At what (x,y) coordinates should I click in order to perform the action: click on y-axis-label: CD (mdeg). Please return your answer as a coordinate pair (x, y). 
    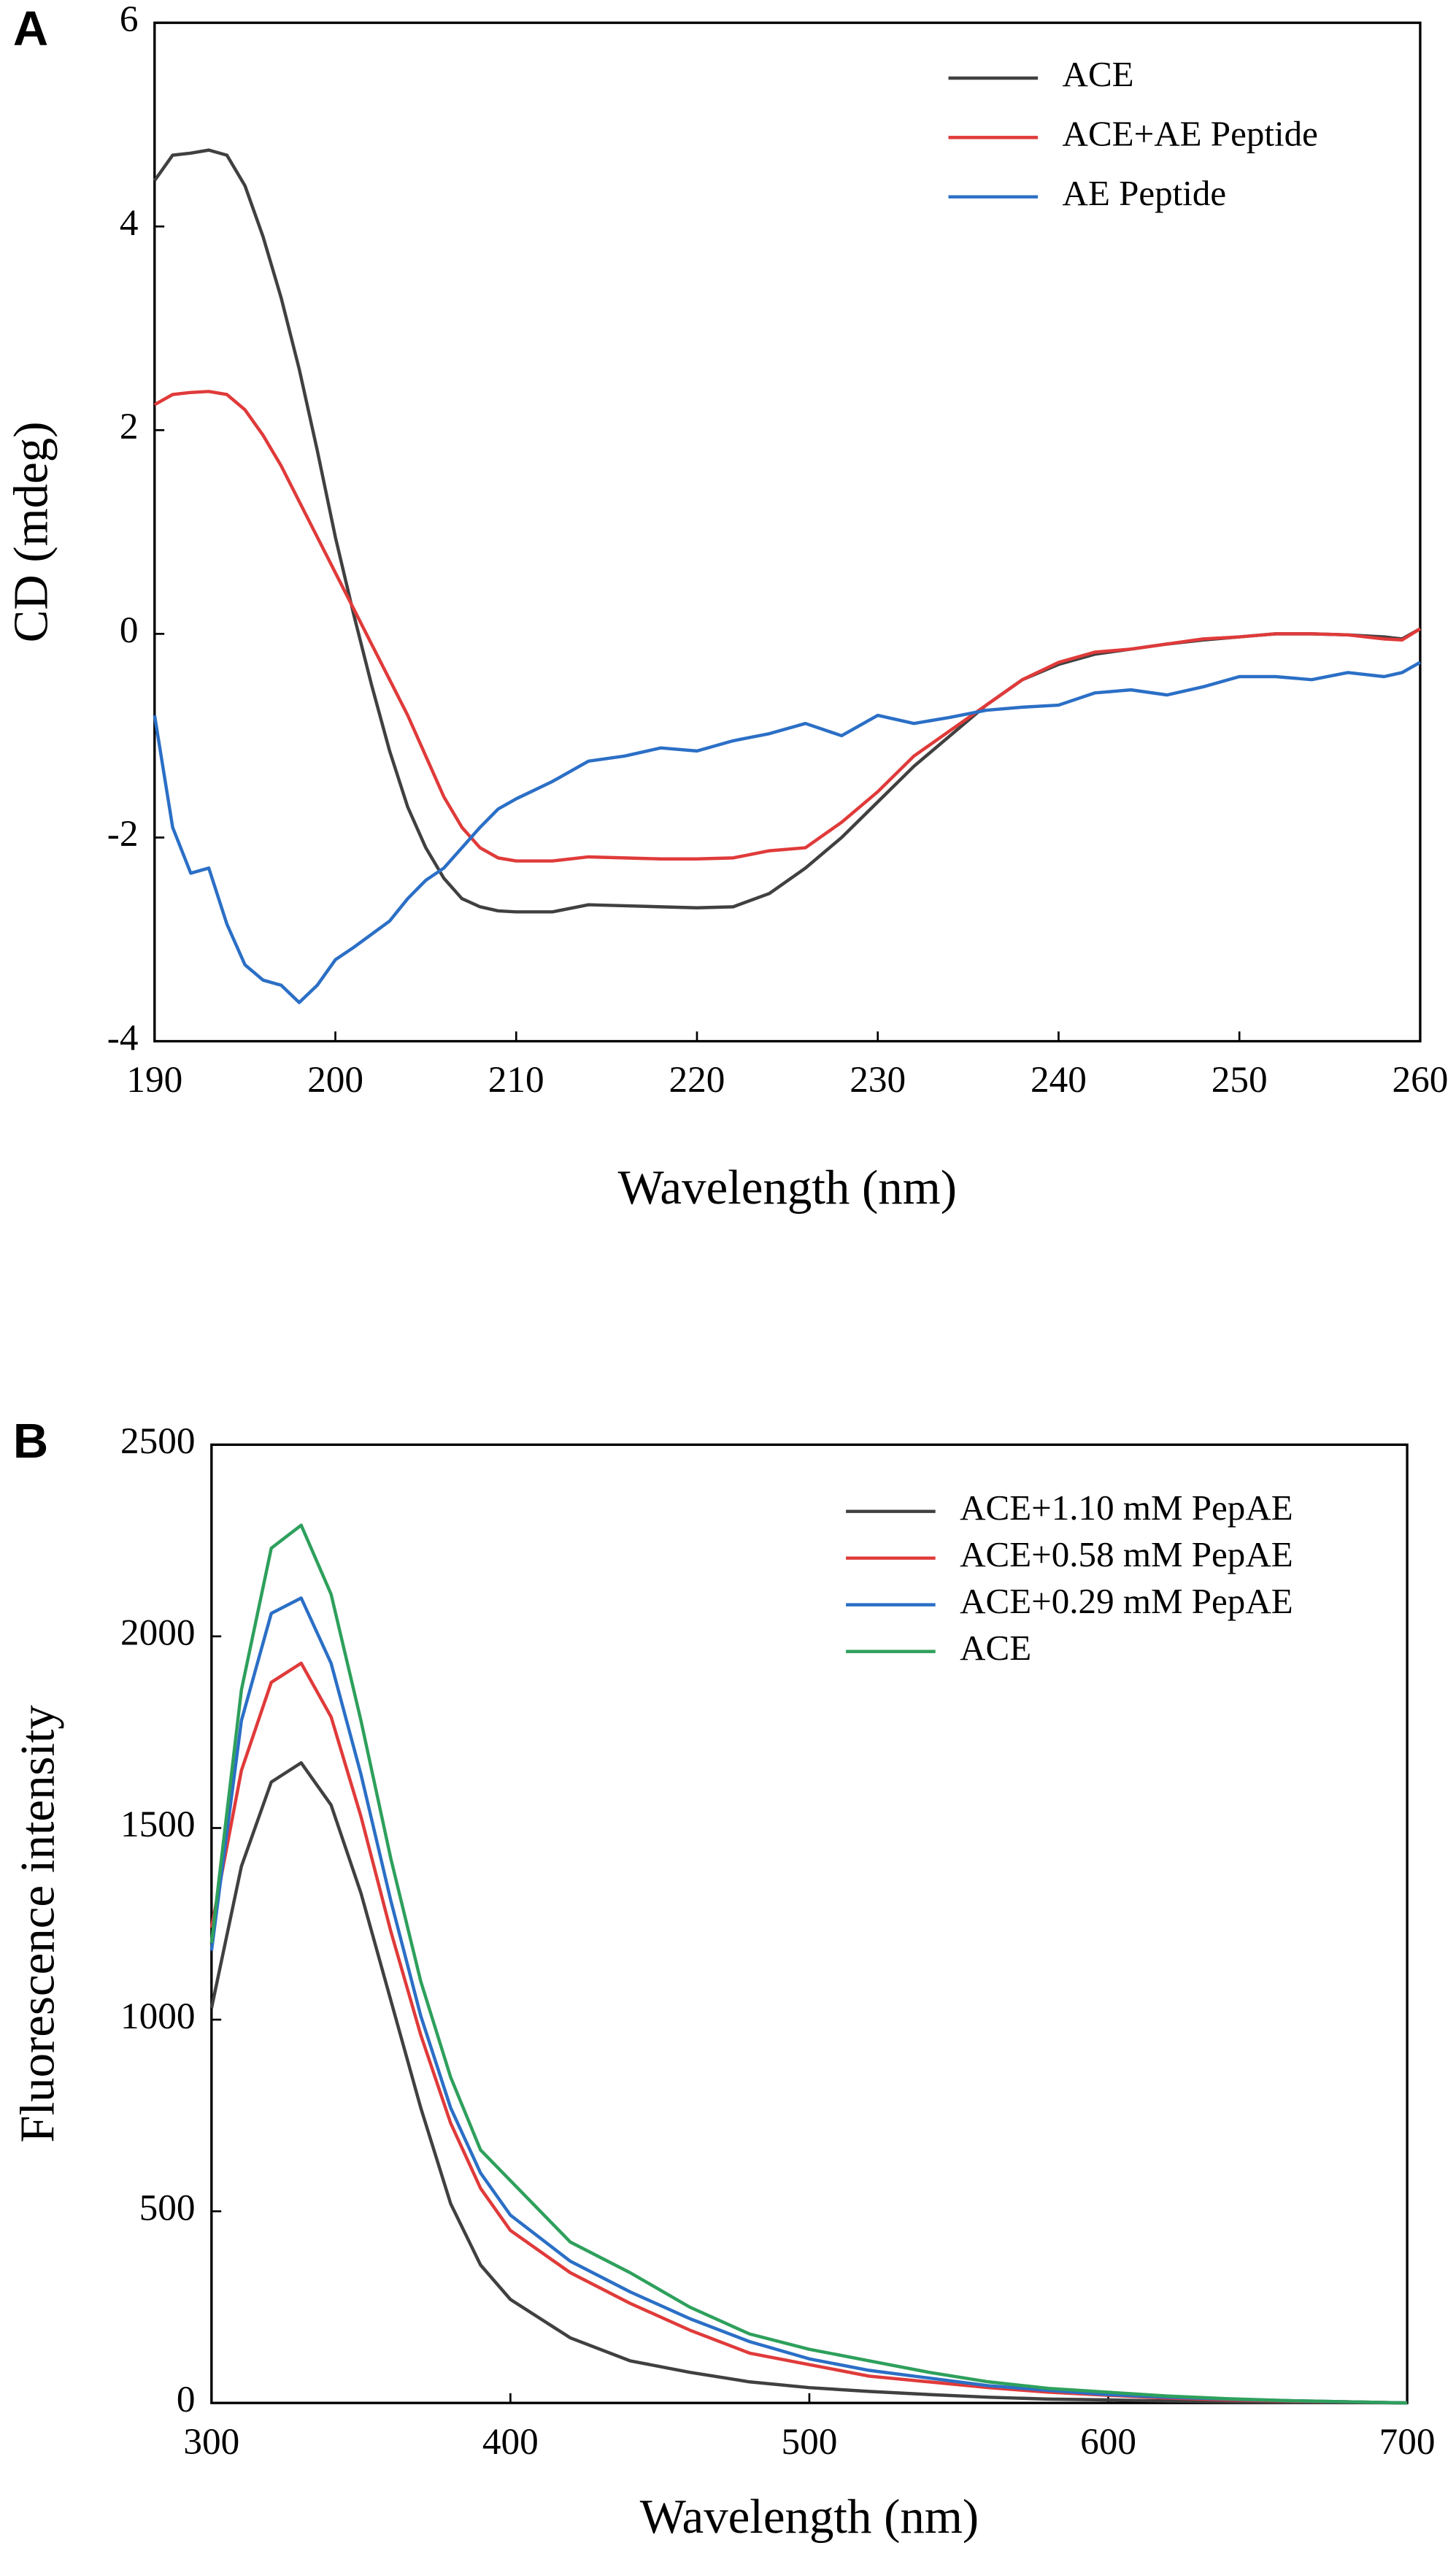
    Looking at the image, I should click on (31, 533).